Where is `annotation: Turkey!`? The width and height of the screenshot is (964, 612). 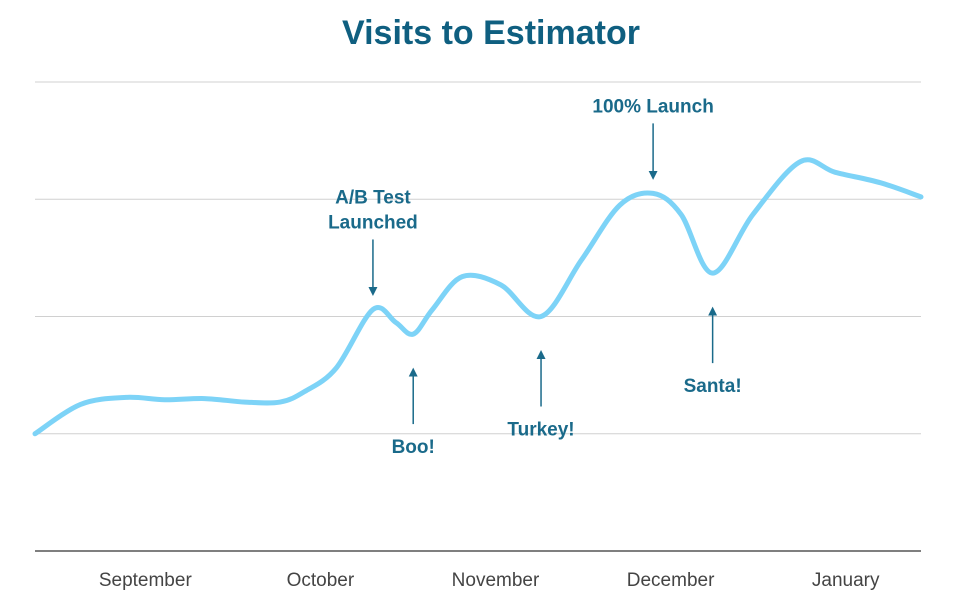
annotation: Turkey! is located at coordinates (540, 430).